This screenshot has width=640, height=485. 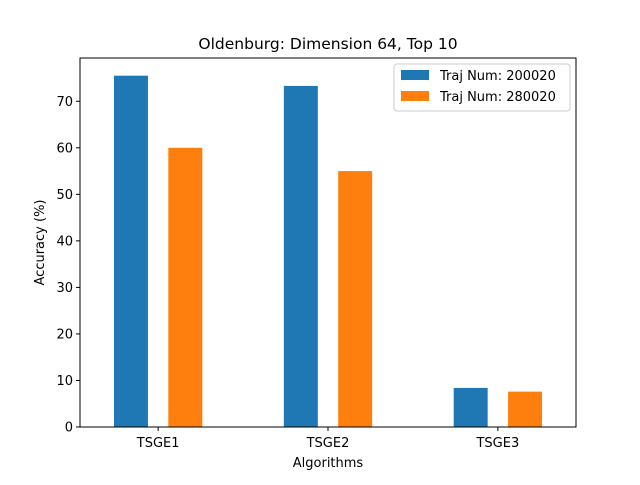 I want to click on y-tick-label: 40, so click(x=64, y=241).